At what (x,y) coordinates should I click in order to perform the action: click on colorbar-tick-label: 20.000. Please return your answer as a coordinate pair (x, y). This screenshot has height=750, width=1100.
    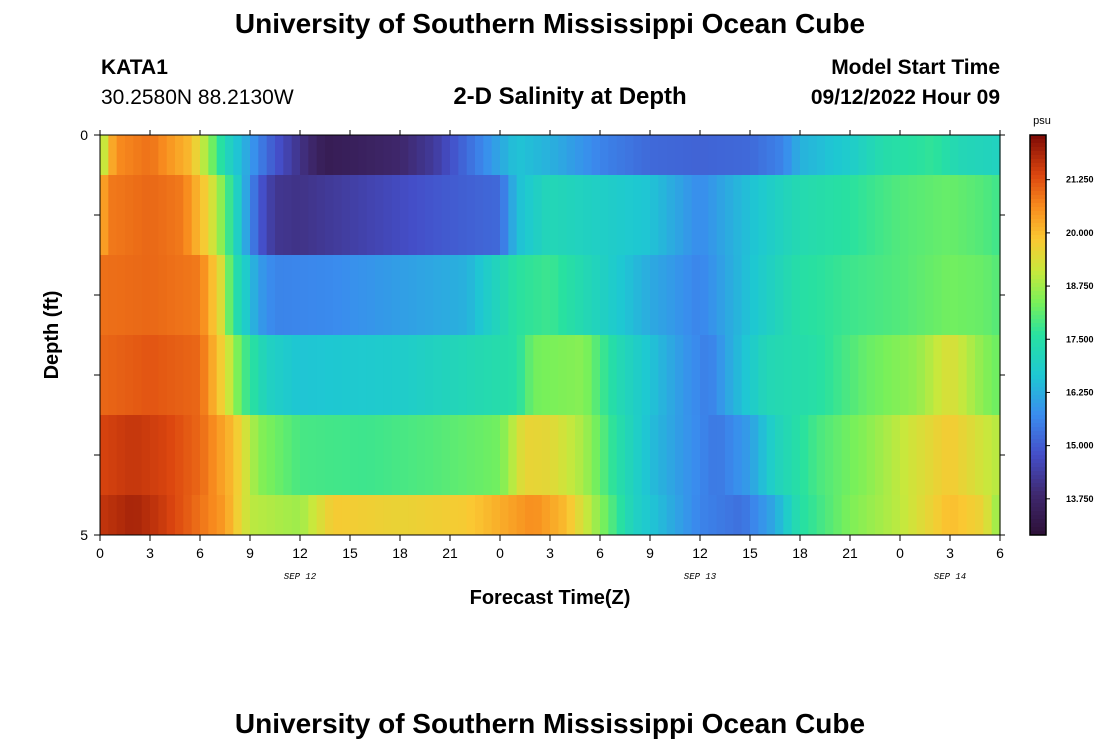
    Looking at the image, I should click on (1080, 233).